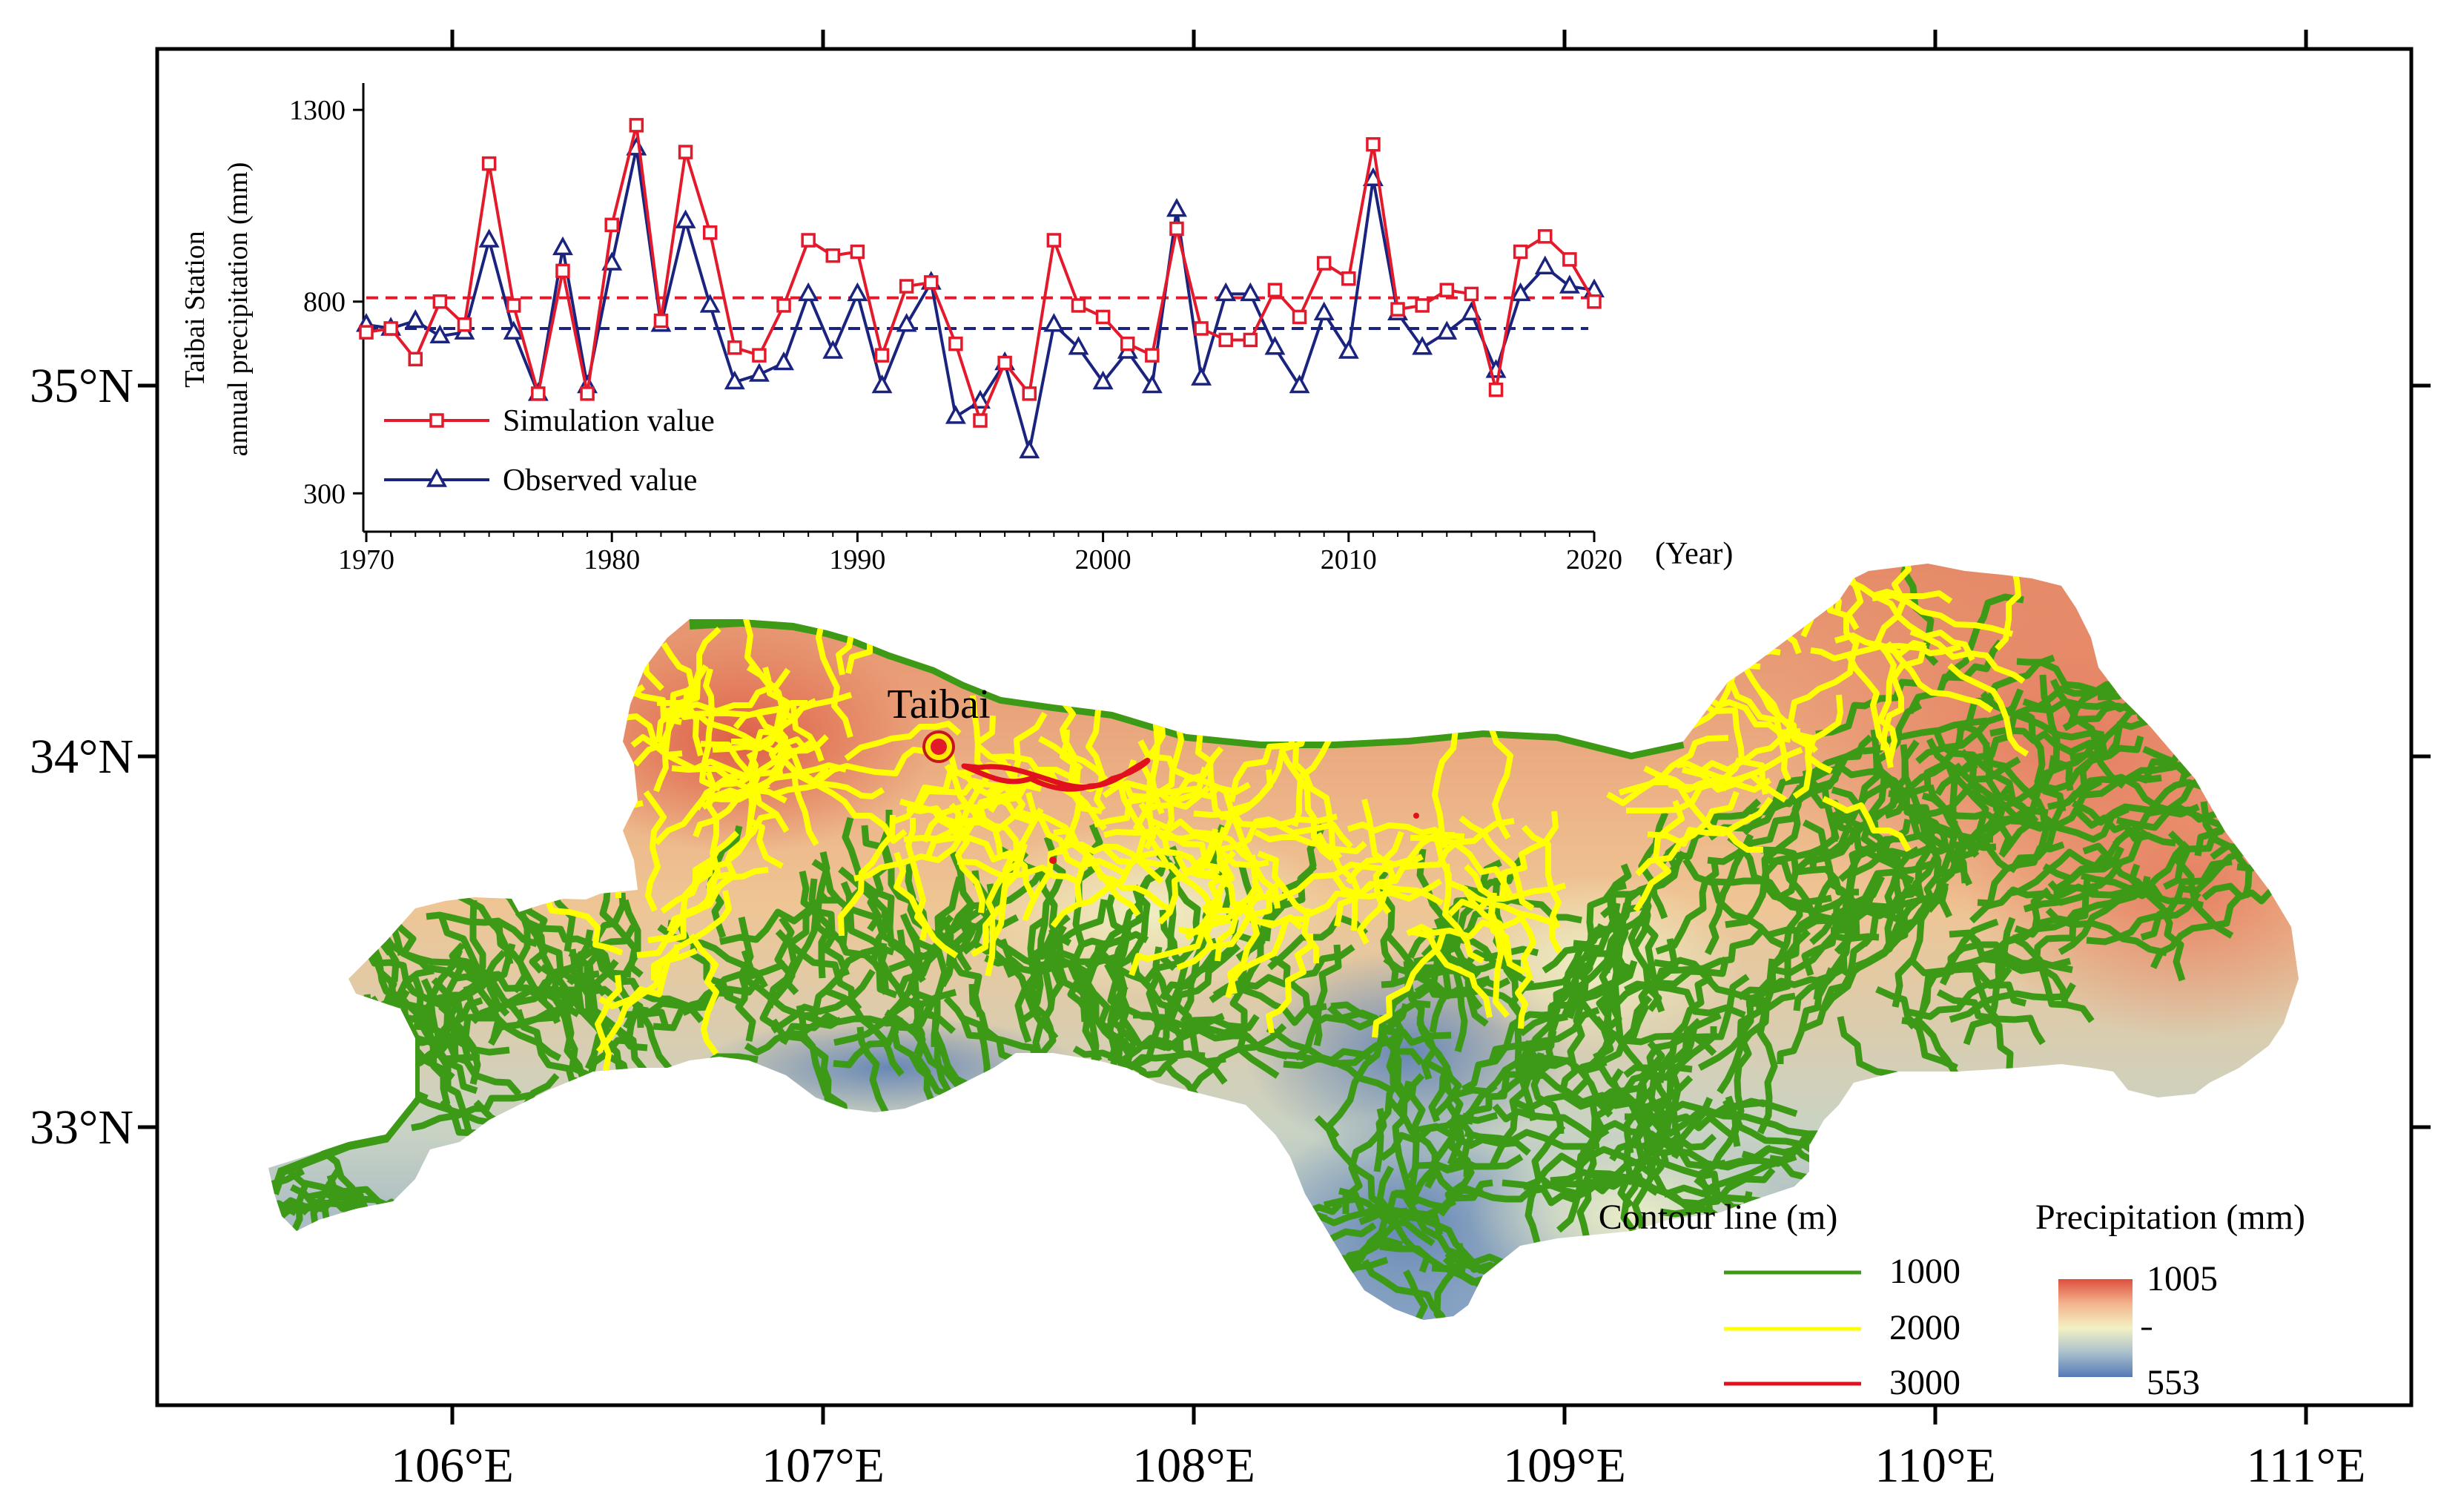  What do you see at coordinates (823, 1466) in the screenshot?
I see `longitude-label: 107°E` at bounding box center [823, 1466].